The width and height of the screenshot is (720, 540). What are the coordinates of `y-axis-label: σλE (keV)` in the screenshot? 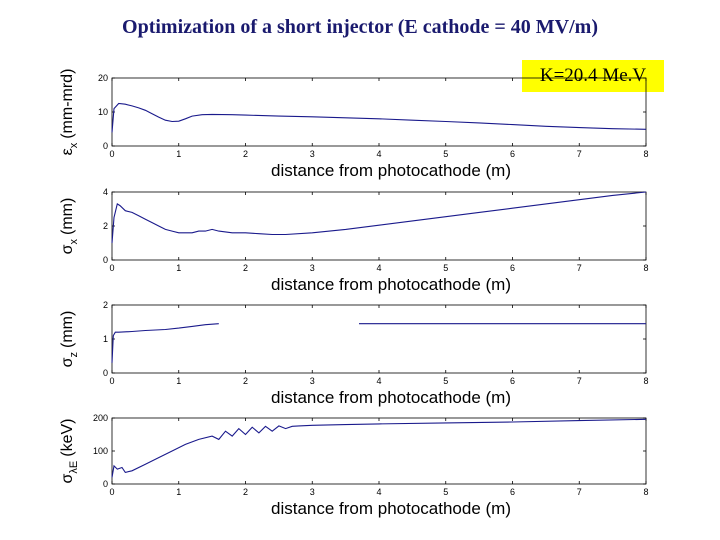 It's located at (69, 451).